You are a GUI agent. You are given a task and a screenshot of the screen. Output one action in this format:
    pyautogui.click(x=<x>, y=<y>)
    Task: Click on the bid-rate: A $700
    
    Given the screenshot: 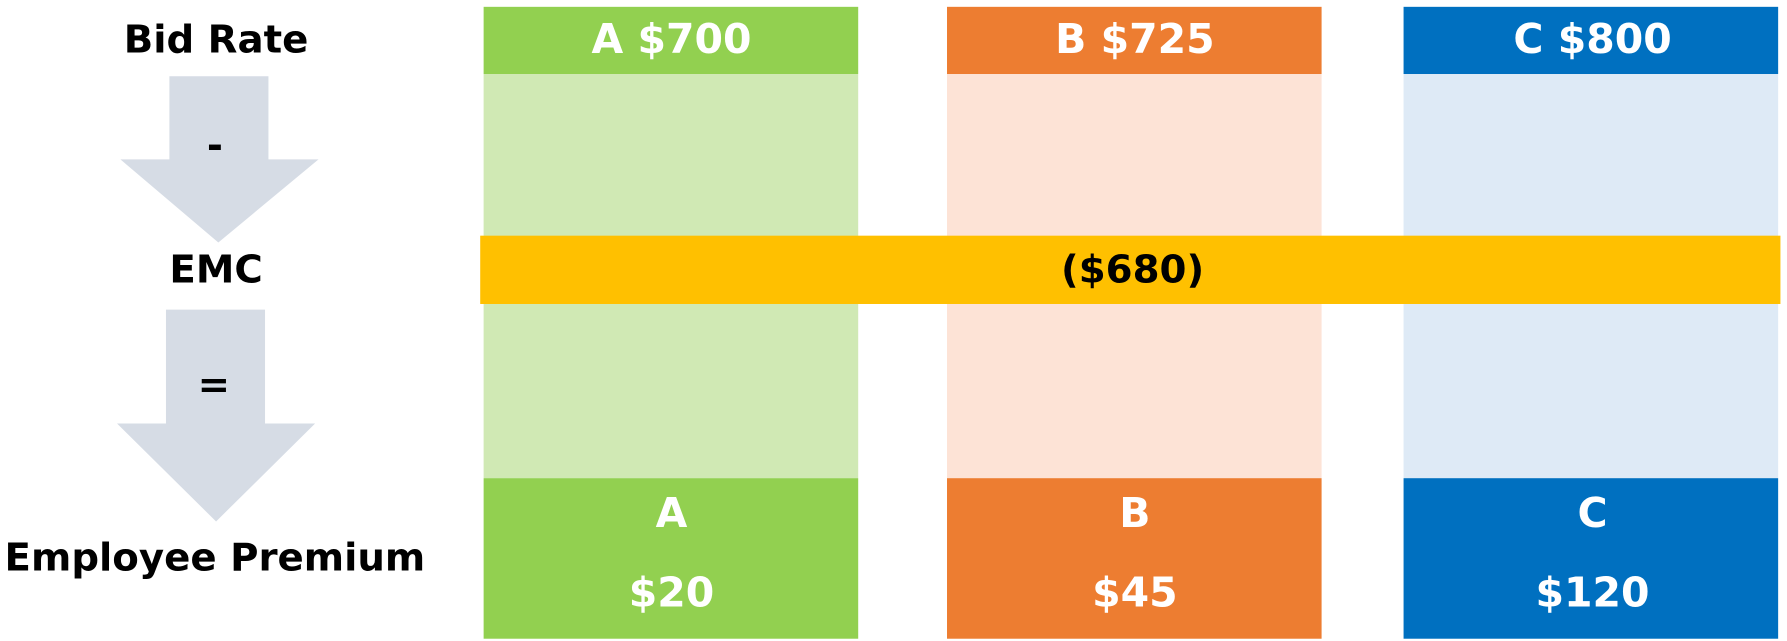 What is the action you would take?
    pyautogui.click(x=671, y=39)
    